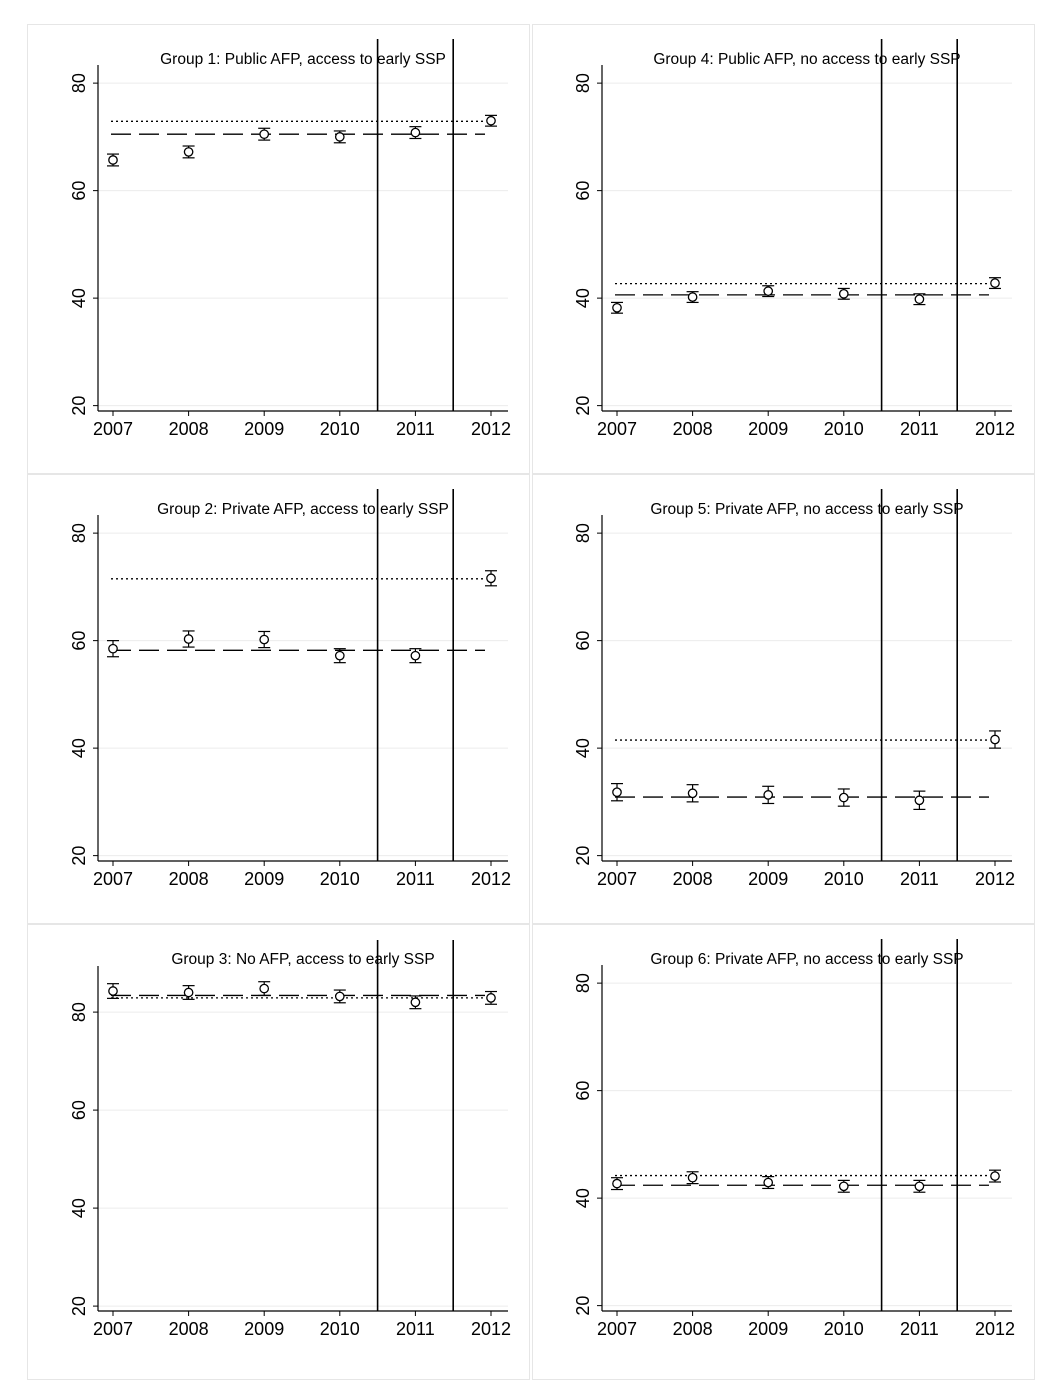 The width and height of the screenshot is (1043, 1391). What do you see at coordinates (302, 959) in the screenshot?
I see `chart-title: Group 3: No AFP, access to early SSP` at bounding box center [302, 959].